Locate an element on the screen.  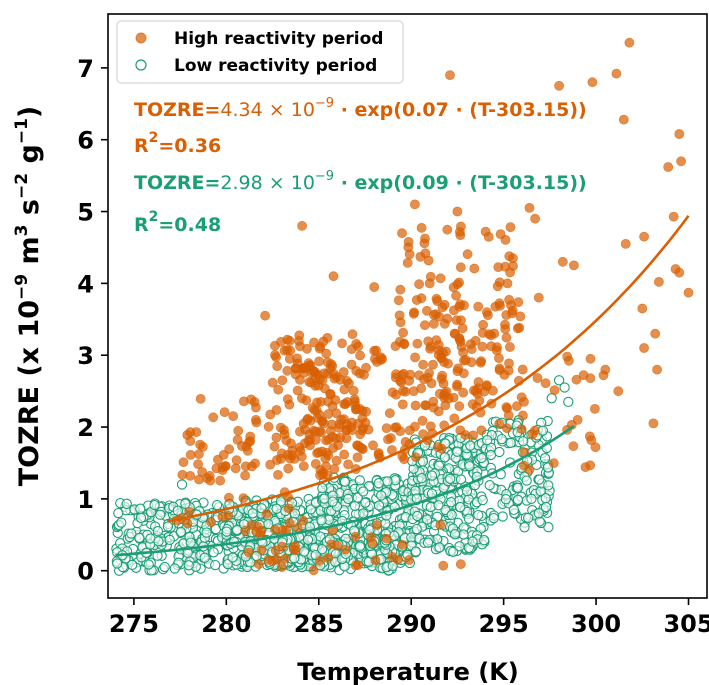
legend-marker-low is located at coordinates (141, 65).